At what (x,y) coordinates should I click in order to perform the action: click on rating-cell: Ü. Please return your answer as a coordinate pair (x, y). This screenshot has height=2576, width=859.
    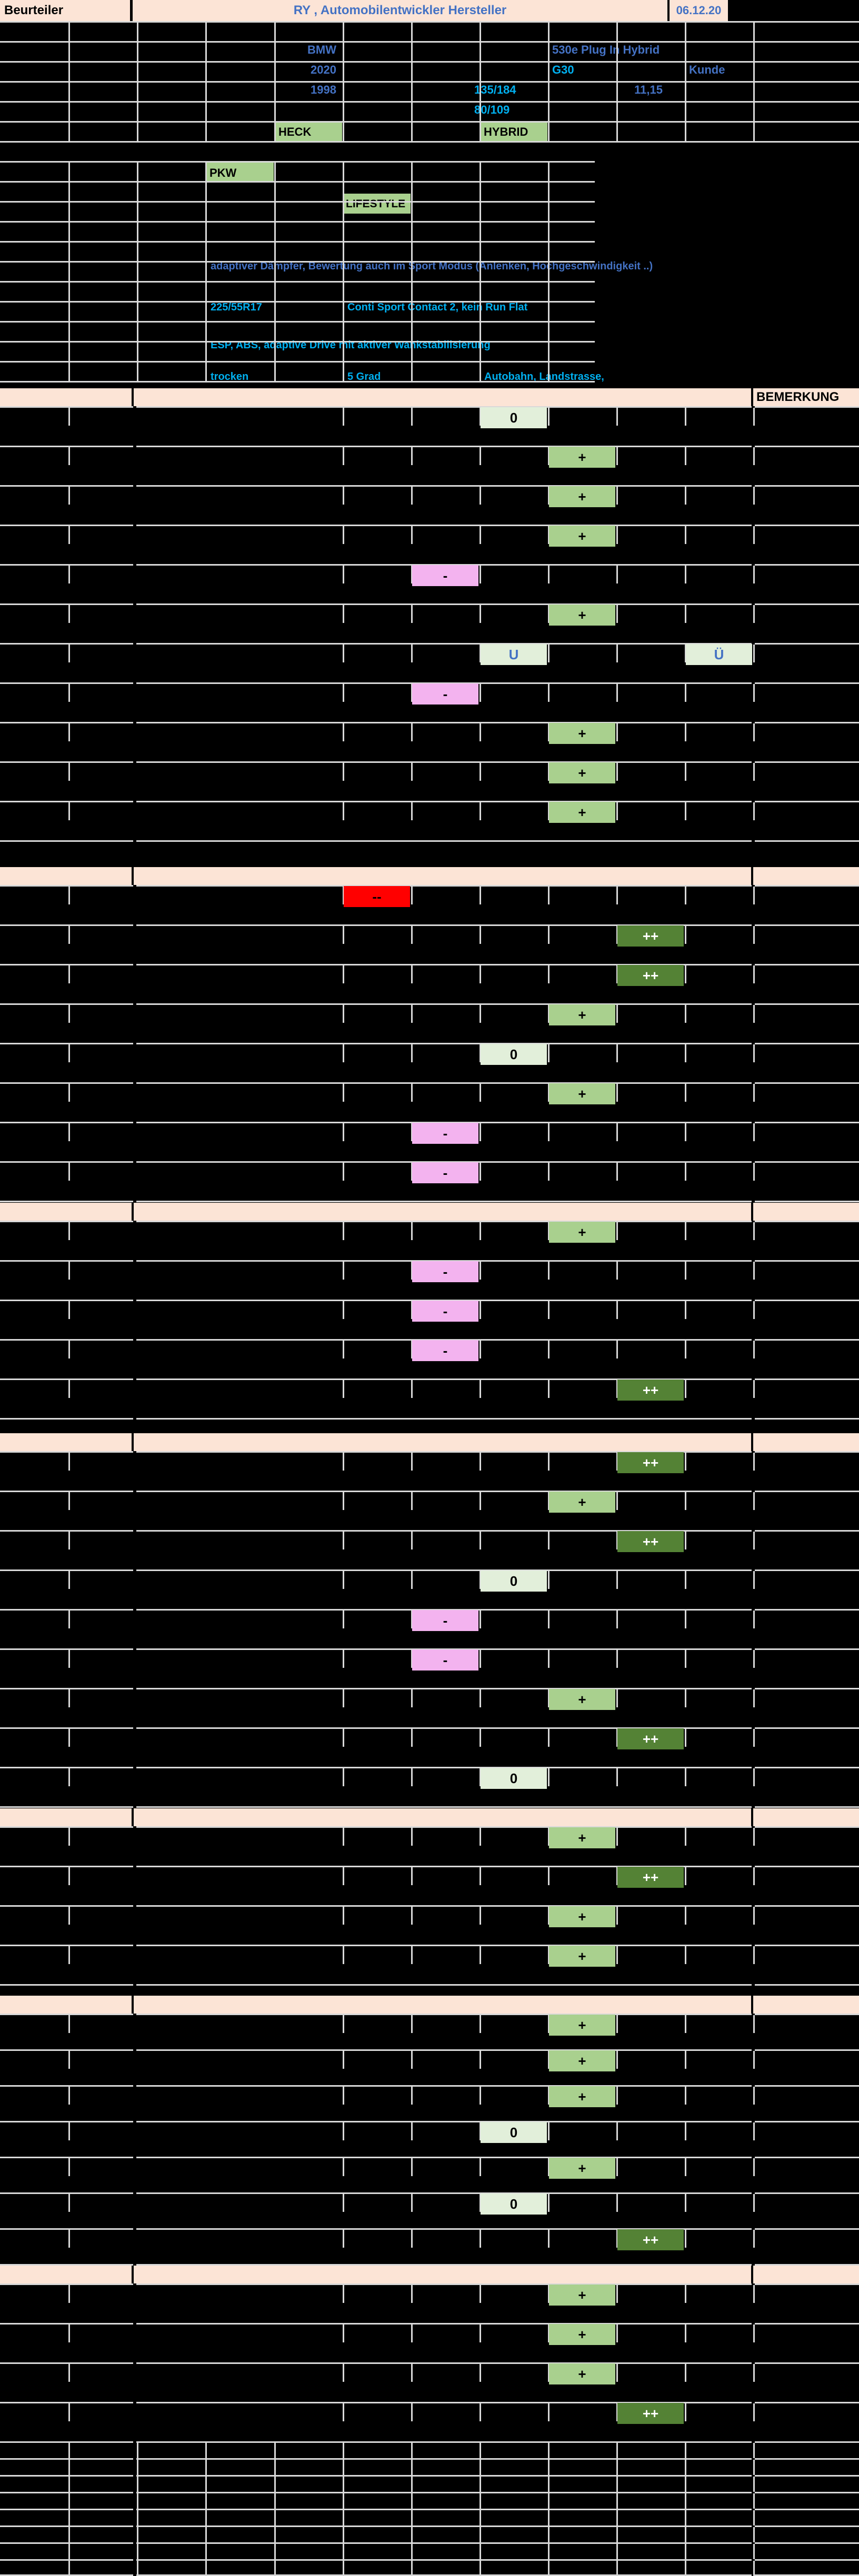
    Looking at the image, I should click on (719, 654).